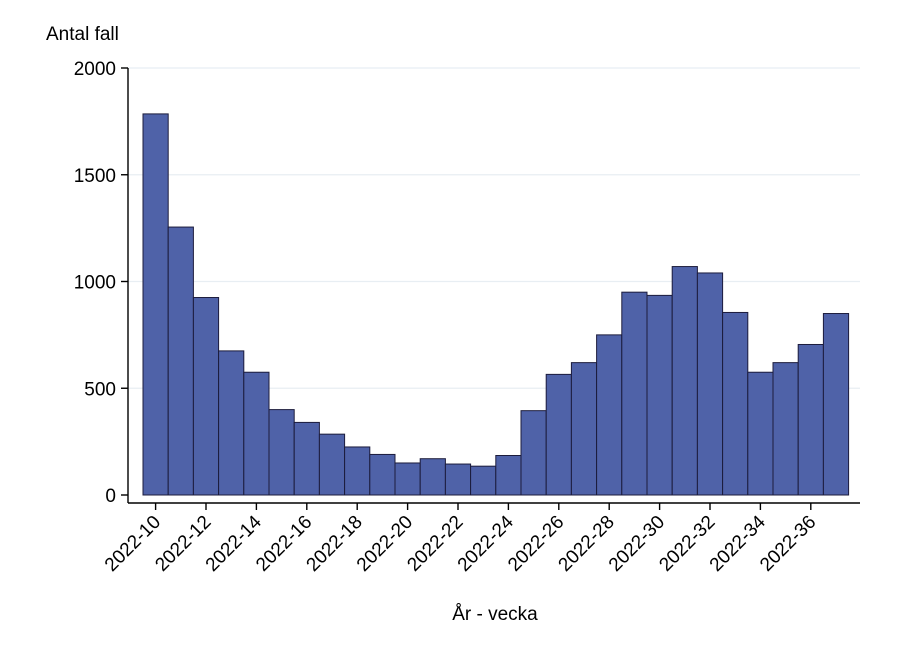 The width and height of the screenshot is (904, 652). I want to click on y-tick-label-1500: 1500, so click(95, 176).